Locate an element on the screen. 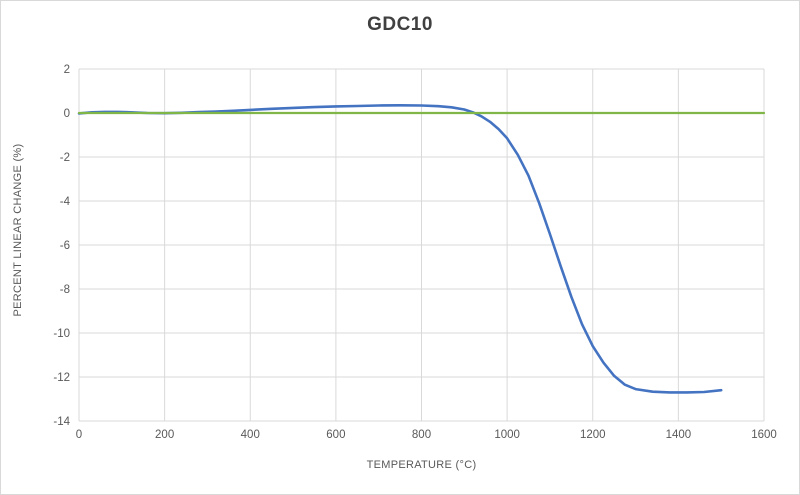  x-axis-title: TEMPERATURE (°C) is located at coordinates (421, 465).